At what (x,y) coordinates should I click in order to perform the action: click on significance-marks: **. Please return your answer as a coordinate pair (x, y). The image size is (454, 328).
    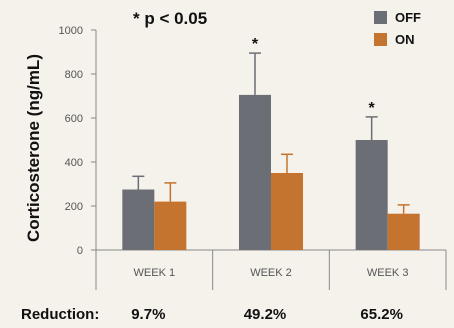
    Looking at the image, I should click on (314, 76).